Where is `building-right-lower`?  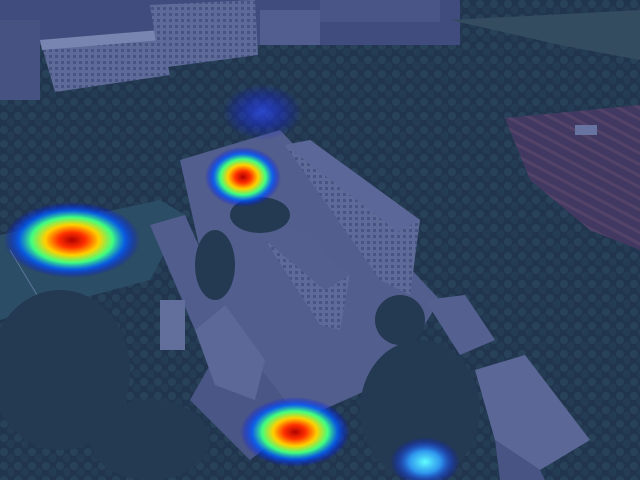 building-right-lower is located at coordinates (507, 387).